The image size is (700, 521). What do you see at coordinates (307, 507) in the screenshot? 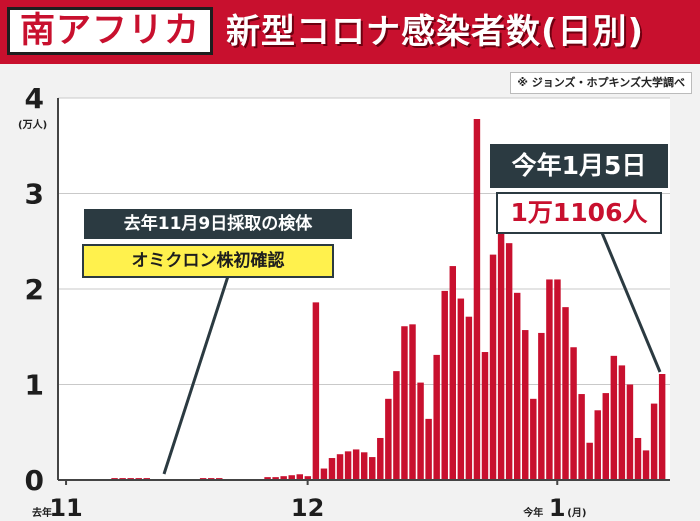
I see `x-tick-label: 12` at bounding box center [307, 507].